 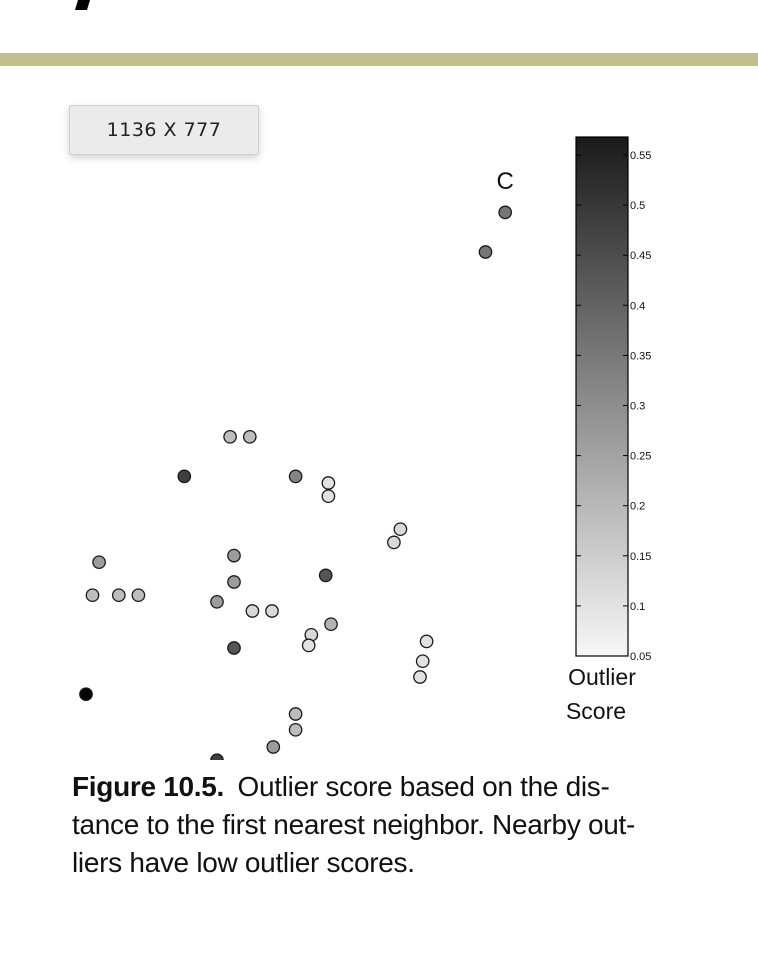 I want to click on colorbar-ticks: 0.05 0.1 0.15 0.2 0.25 0.3 0.35 0.4 0.45 0.5 0.55, so click(x=613, y=406).